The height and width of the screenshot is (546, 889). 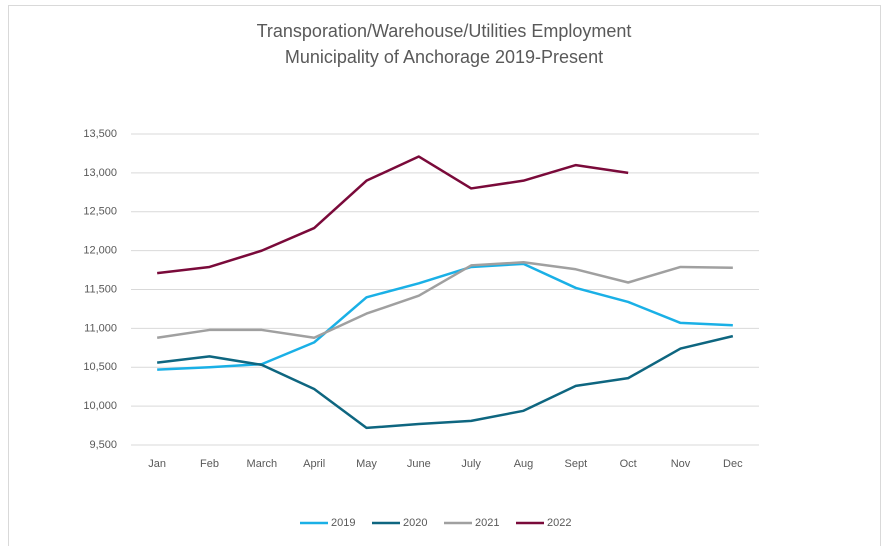 What do you see at coordinates (209, 464) in the screenshot?
I see `x-tick-label: Feb` at bounding box center [209, 464].